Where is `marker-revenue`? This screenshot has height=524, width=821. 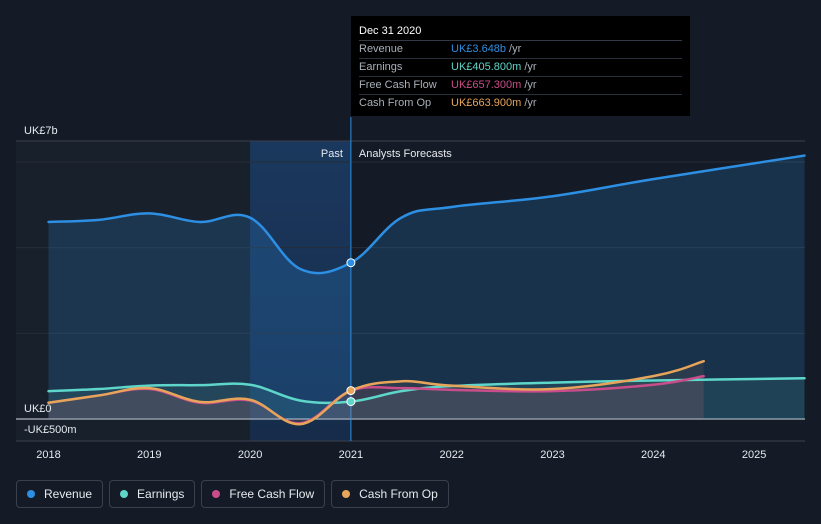 marker-revenue is located at coordinates (351, 263).